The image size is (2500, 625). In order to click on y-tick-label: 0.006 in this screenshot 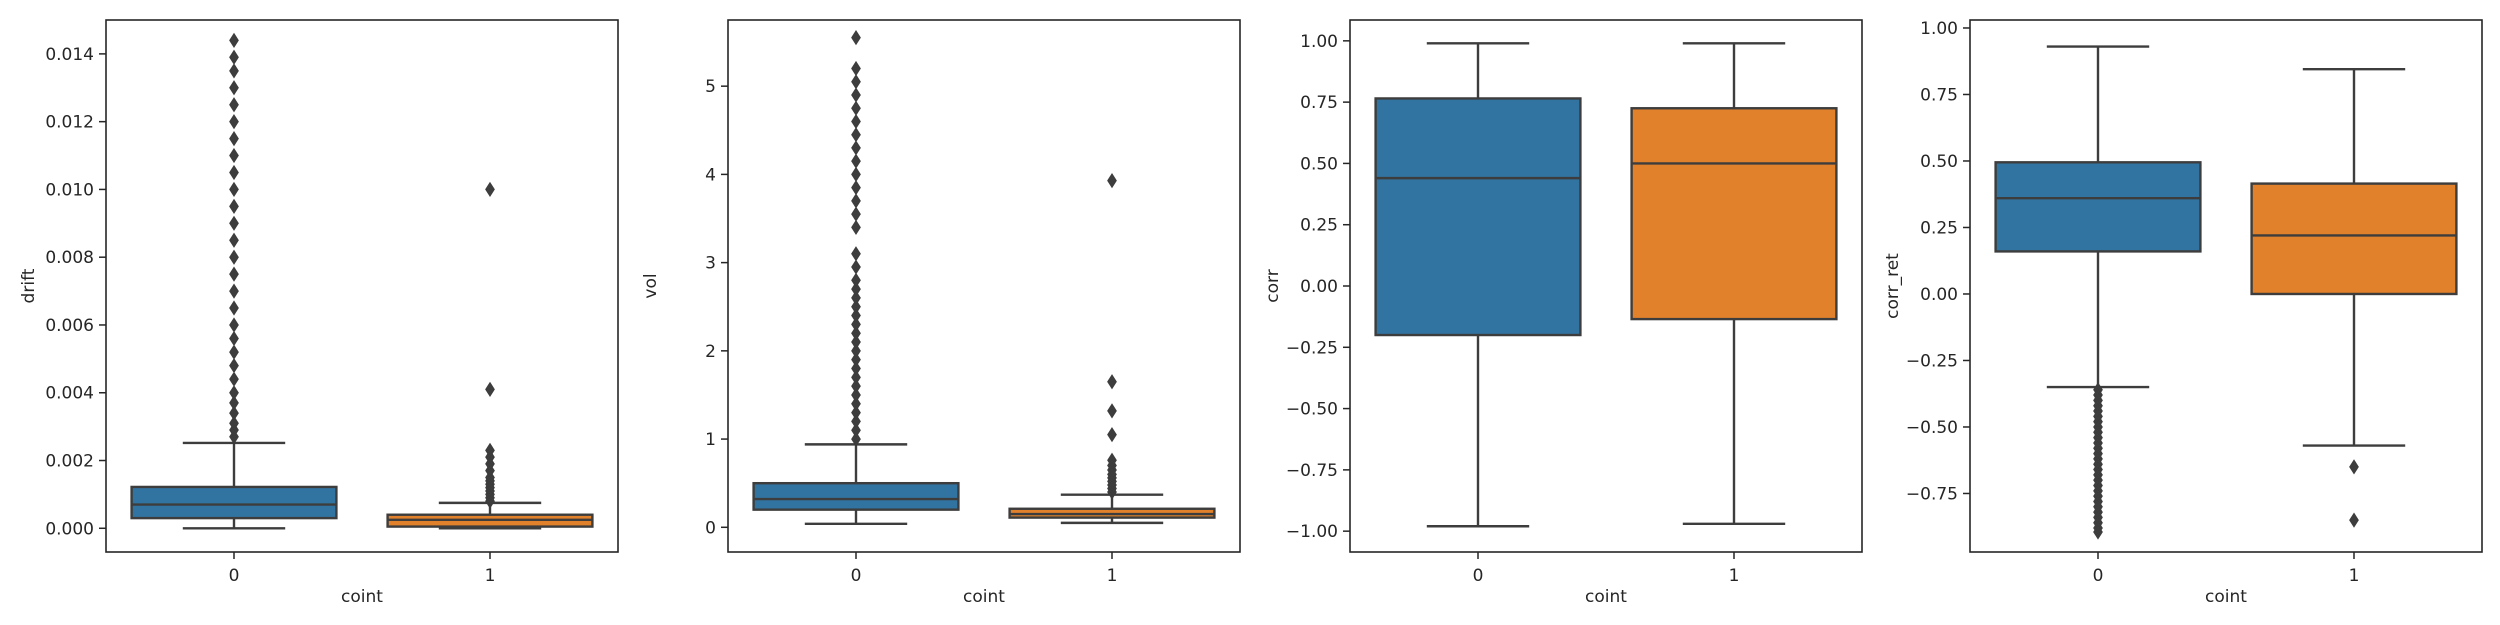, I will do `click(69, 326)`.